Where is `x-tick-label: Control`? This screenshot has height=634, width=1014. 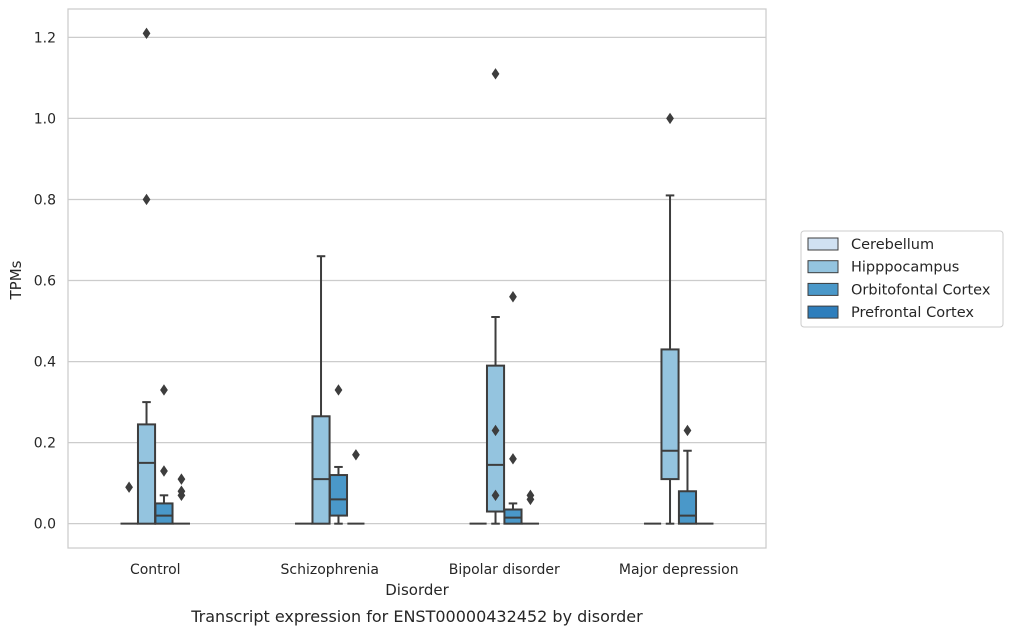
x-tick-label: Control is located at coordinates (155, 570).